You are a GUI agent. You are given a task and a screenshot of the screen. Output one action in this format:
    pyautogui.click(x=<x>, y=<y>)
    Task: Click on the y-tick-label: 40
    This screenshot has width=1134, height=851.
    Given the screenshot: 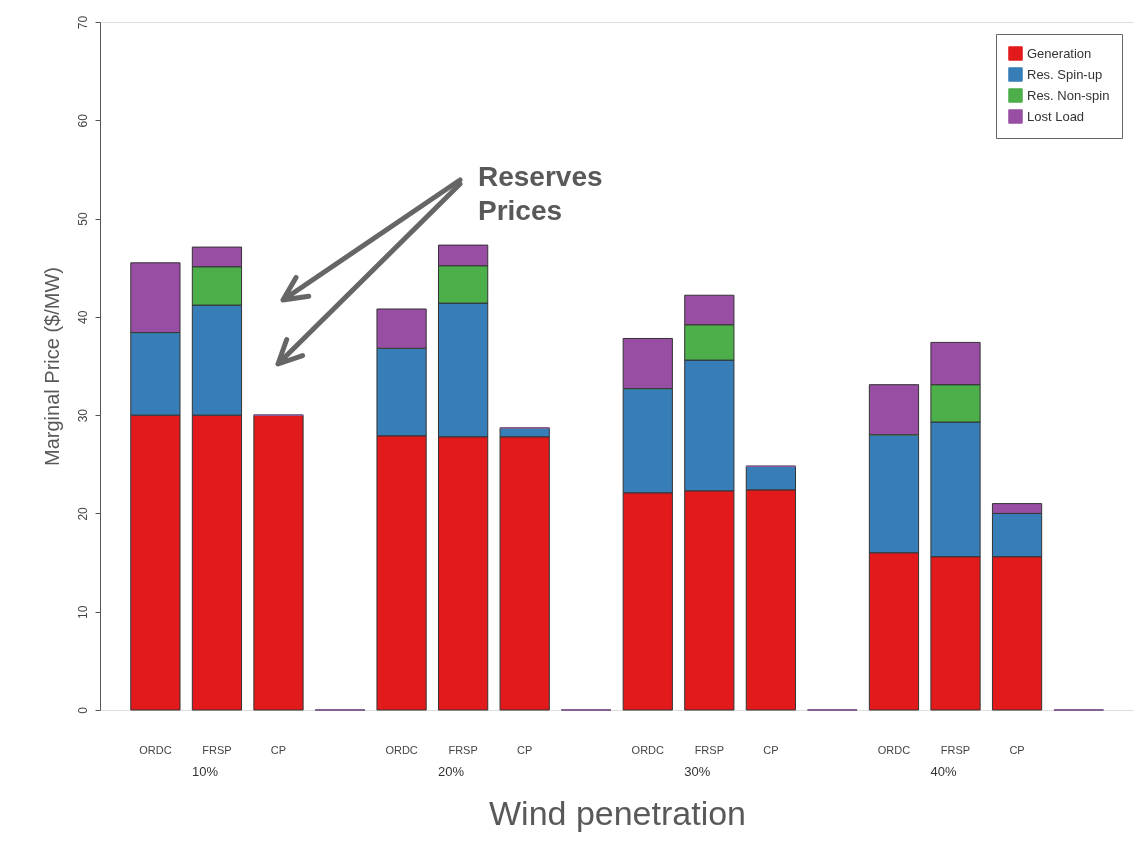 What is the action you would take?
    pyautogui.click(x=82, y=317)
    